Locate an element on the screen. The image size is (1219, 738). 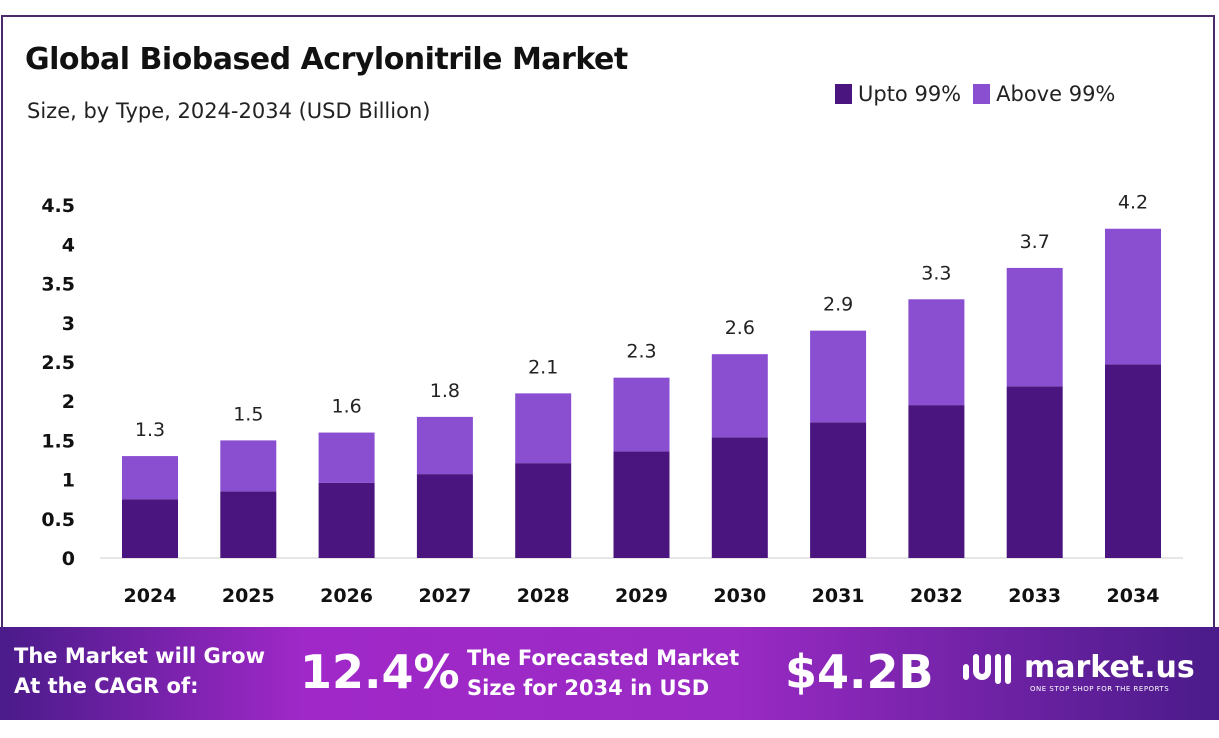
x-tick-label: 2026 is located at coordinates (346, 596).